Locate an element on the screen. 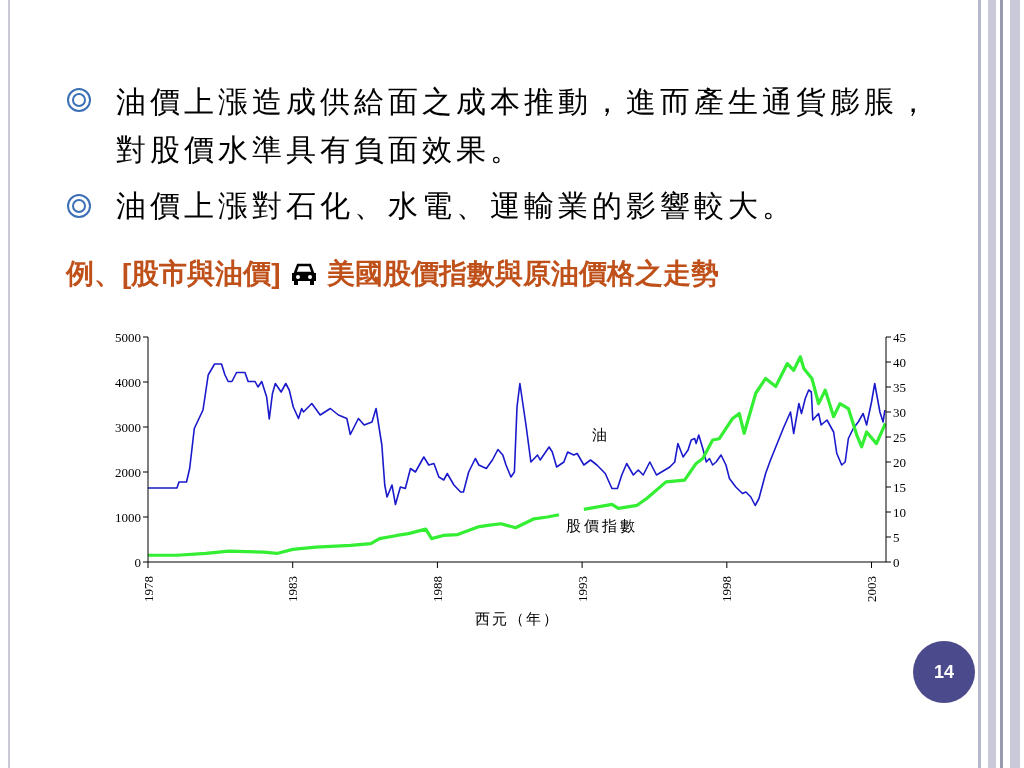 The height and width of the screenshot is (768, 1024). y-tick-label: 1000 is located at coordinates (128, 517).